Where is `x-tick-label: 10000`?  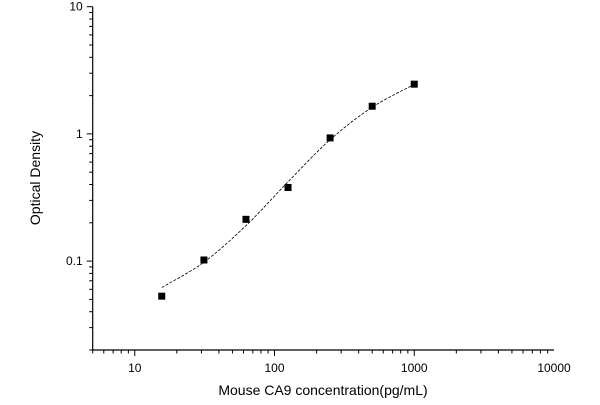
x-tick-label: 10000 is located at coordinates (554, 368).